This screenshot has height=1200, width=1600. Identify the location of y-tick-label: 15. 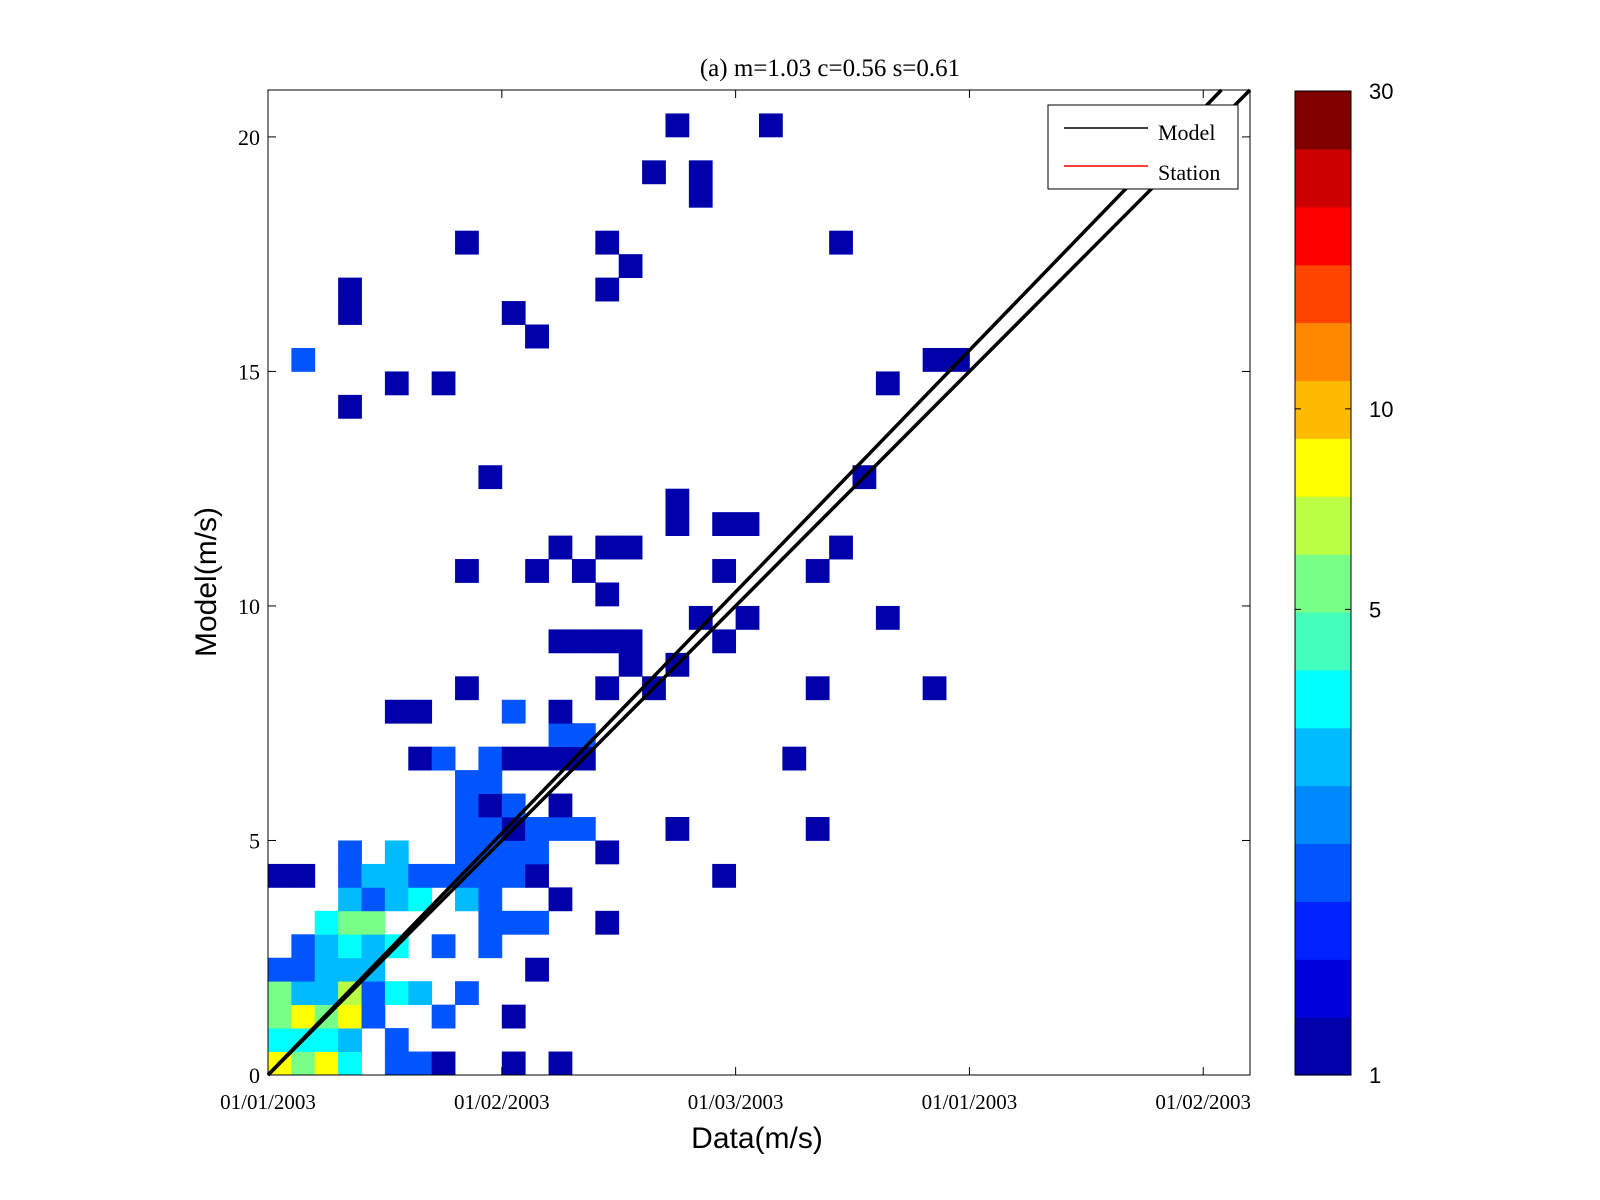
(249, 371).